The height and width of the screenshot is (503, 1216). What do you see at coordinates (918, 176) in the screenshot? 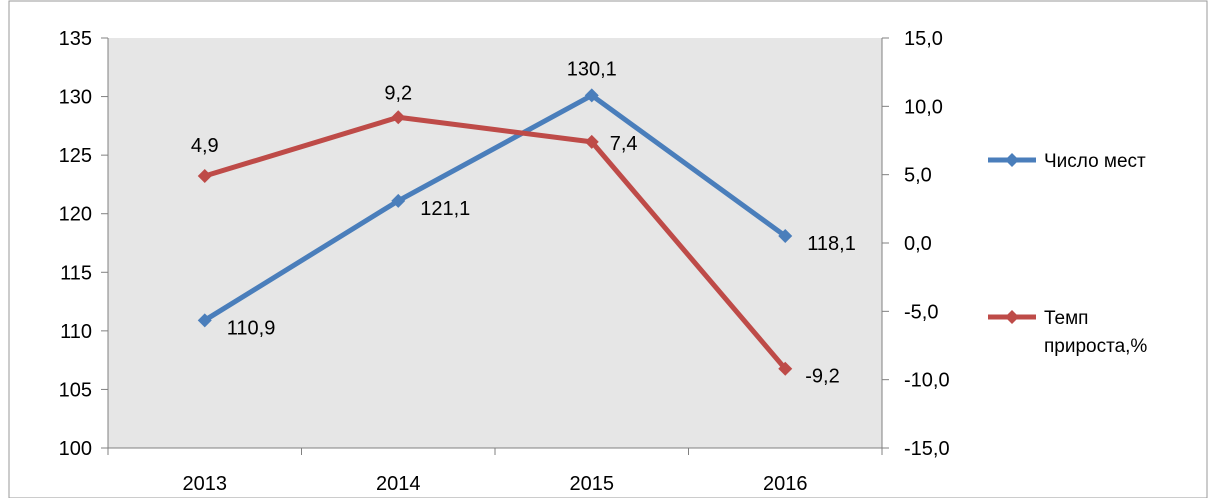
I see `y-right-tick-label: 5,0` at bounding box center [918, 176].